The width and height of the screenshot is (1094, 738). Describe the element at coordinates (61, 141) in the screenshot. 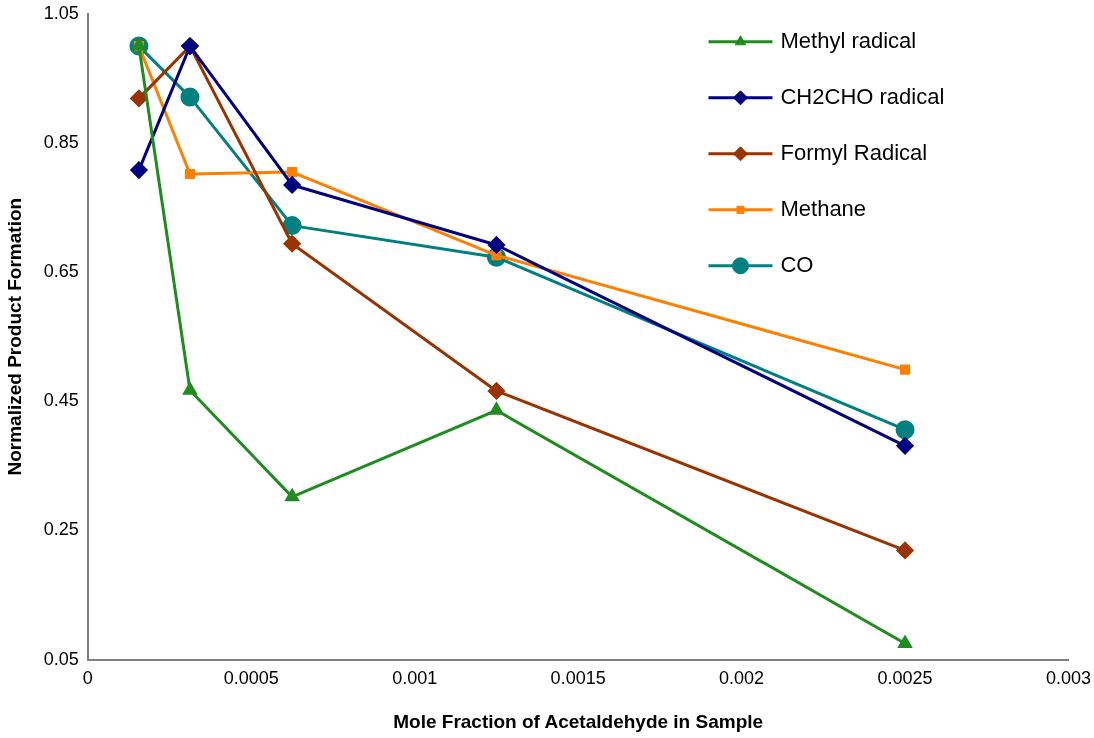

I see `y-tick-label: 0.85` at that location.